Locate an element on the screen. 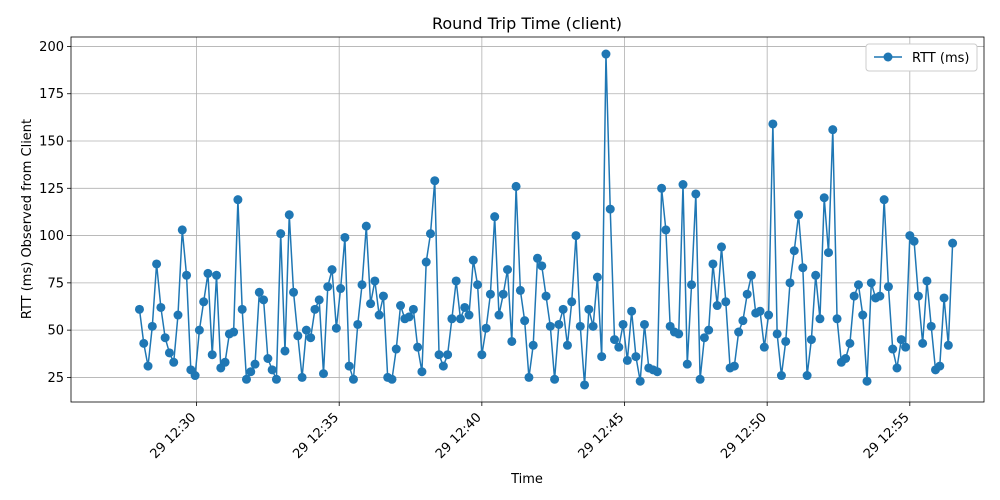  y-tick-label: 125 is located at coordinates (51, 189).